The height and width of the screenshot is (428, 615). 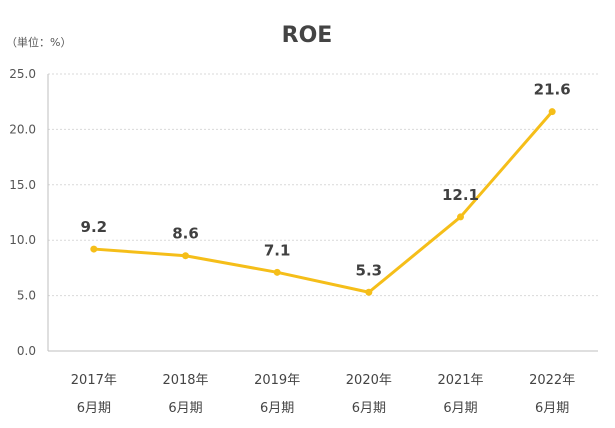 I want to click on data-label: 12.1, so click(x=460, y=195).